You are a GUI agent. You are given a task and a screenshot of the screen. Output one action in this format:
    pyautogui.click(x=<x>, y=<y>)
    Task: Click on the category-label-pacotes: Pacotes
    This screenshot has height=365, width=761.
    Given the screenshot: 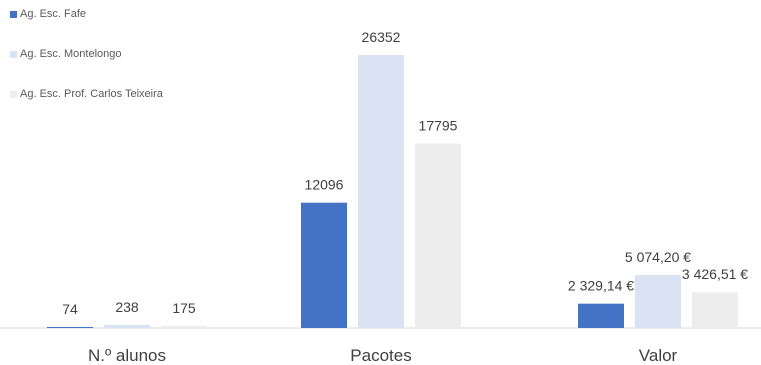 What is the action you would take?
    pyautogui.click(x=380, y=355)
    